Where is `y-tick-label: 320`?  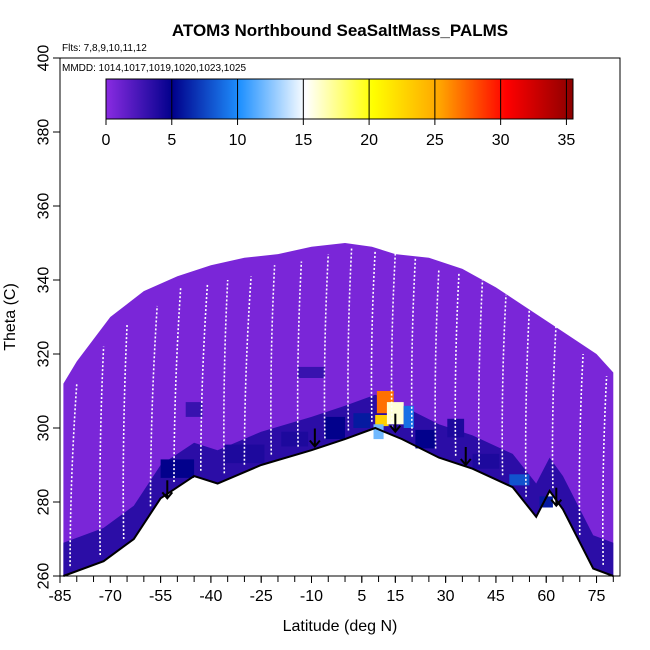 y-tick-label: 320 is located at coordinates (44, 354).